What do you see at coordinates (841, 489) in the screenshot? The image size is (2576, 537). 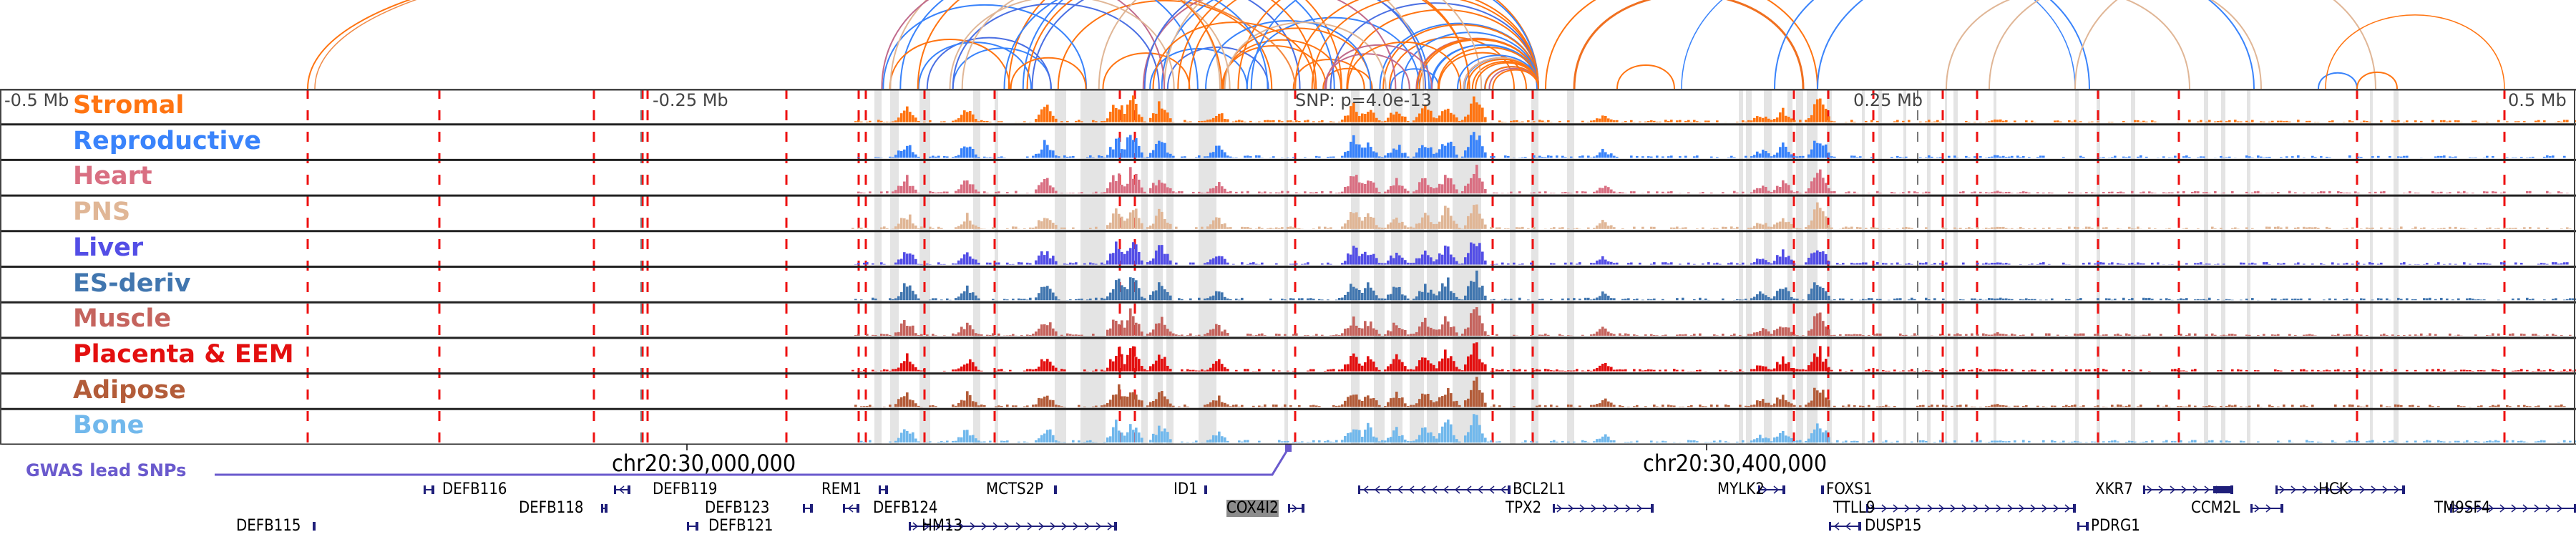 I see `gene-label: REM1` at bounding box center [841, 489].